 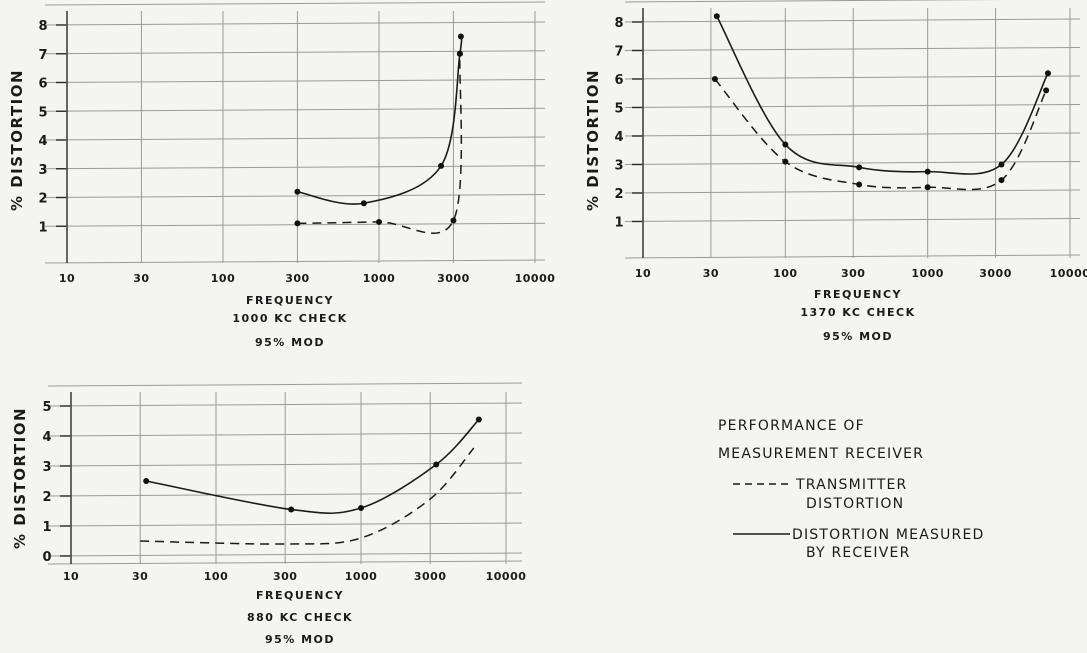 What do you see at coordinates (857, 312) in the screenshot?
I see `chart-caption-line: 1370 KC CHECK` at bounding box center [857, 312].